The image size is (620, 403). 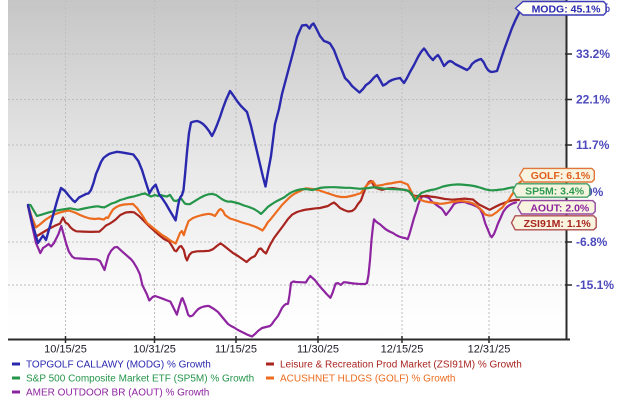 What do you see at coordinates (558, 224) in the screenshot?
I see `svg-text: ZSI91M: 1.1%` at bounding box center [558, 224].